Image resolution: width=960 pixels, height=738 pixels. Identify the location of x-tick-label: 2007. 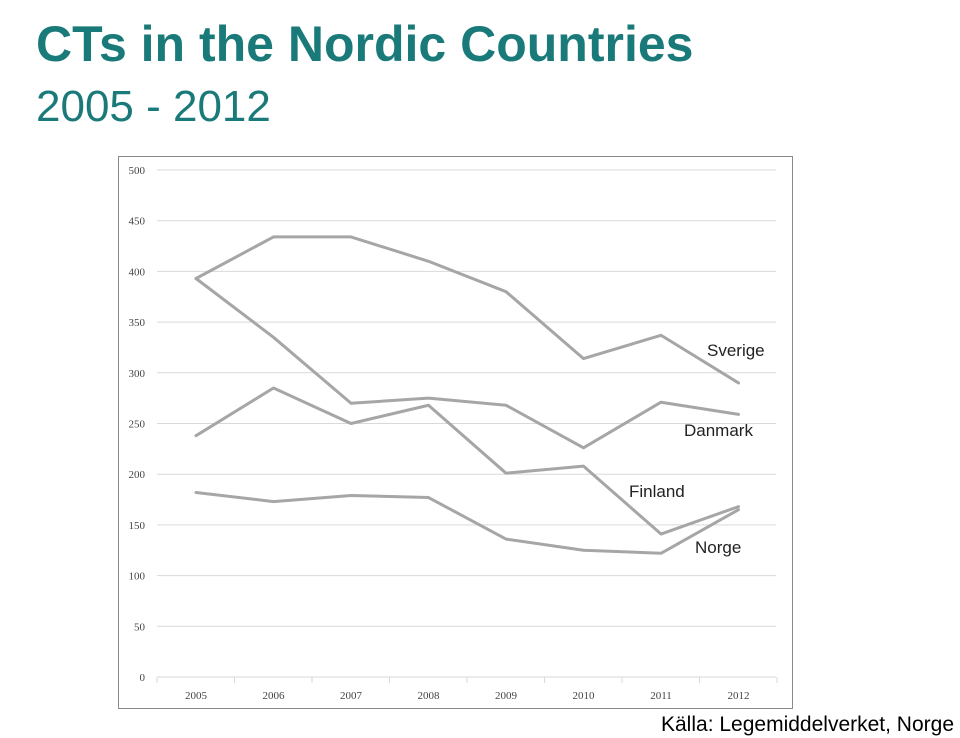
(351, 696).